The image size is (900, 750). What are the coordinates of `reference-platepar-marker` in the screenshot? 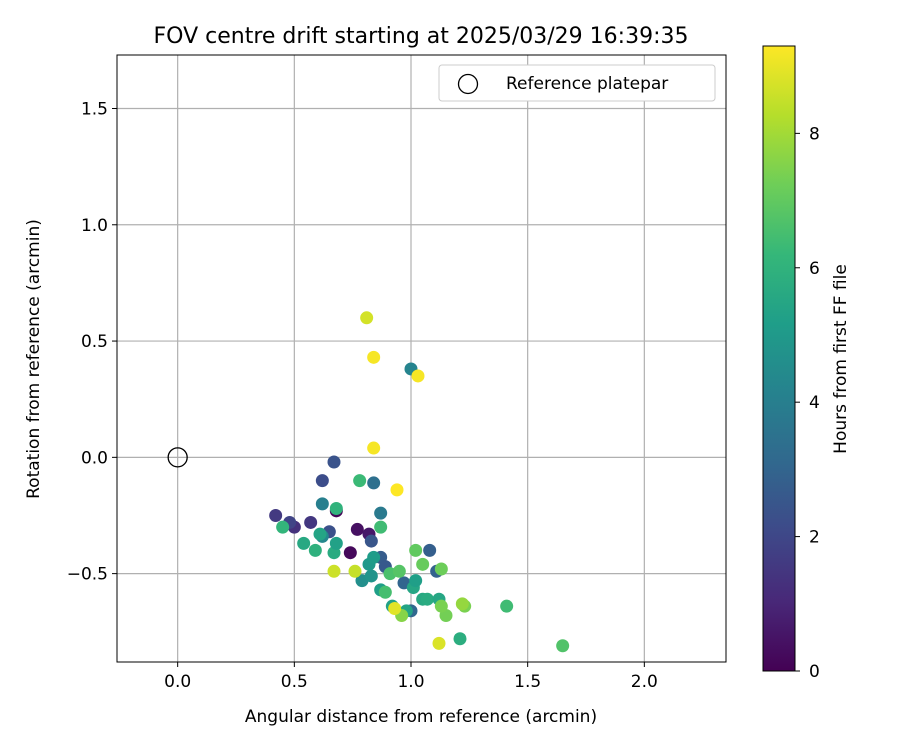 It's located at (177, 457).